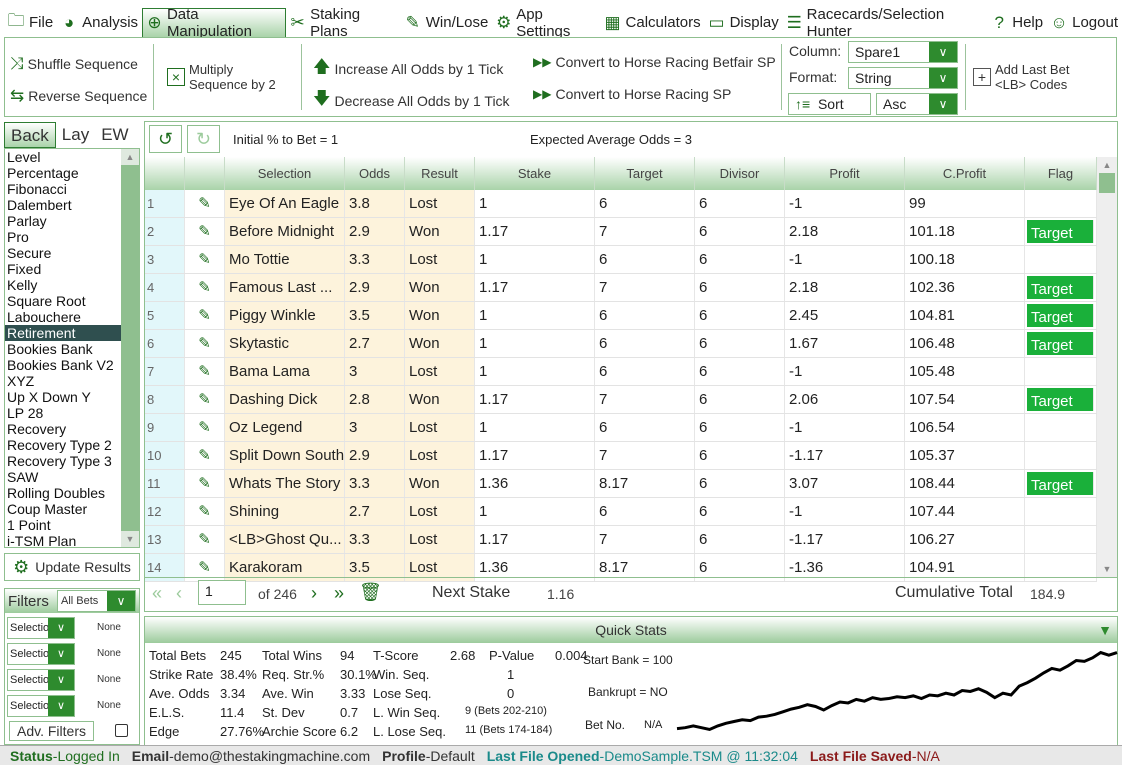 Image resolution: width=1122 pixels, height=765 pixels. Describe the element at coordinates (63, 333) in the screenshot. I see `plan-item: Retirement` at that location.